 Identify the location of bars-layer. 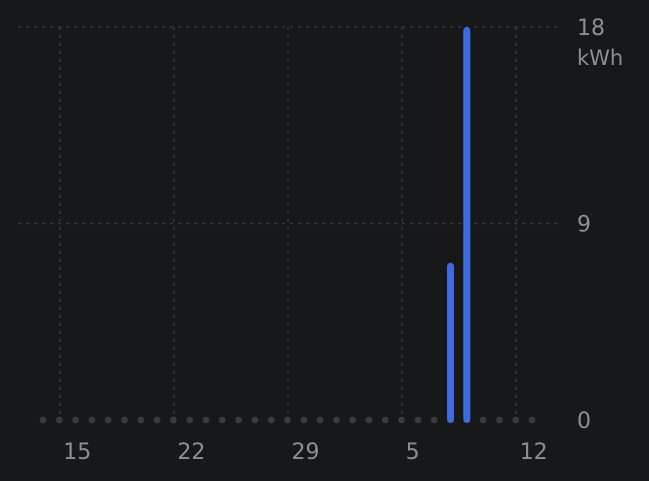
(459, 225).